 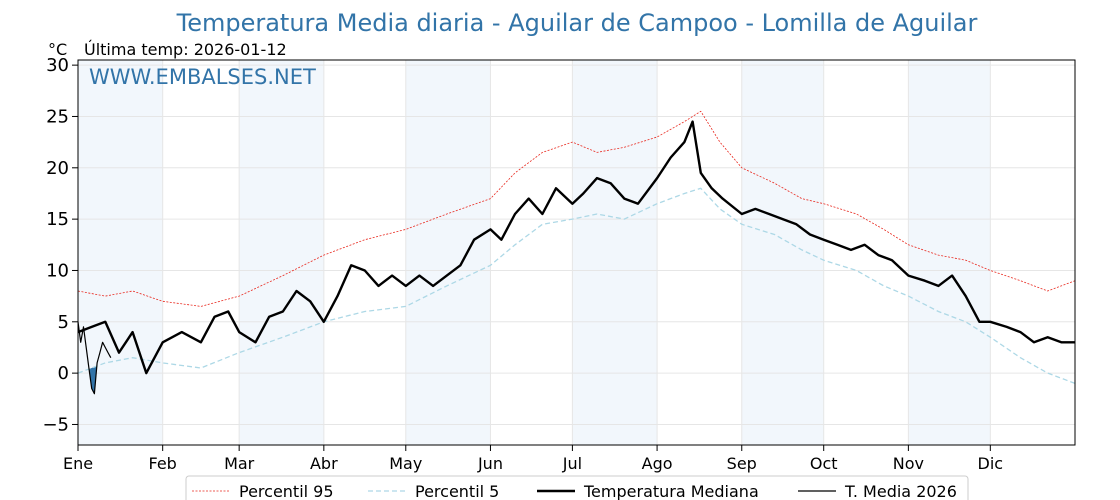 I want to click on y-tick-label: 20, so click(x=57, y=168).